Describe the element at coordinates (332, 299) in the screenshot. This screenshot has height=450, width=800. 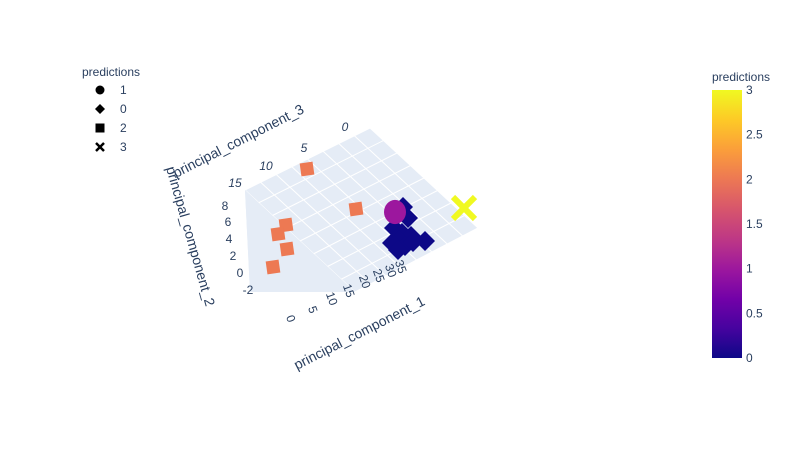
I see `x-tick-label: 10` at that location.